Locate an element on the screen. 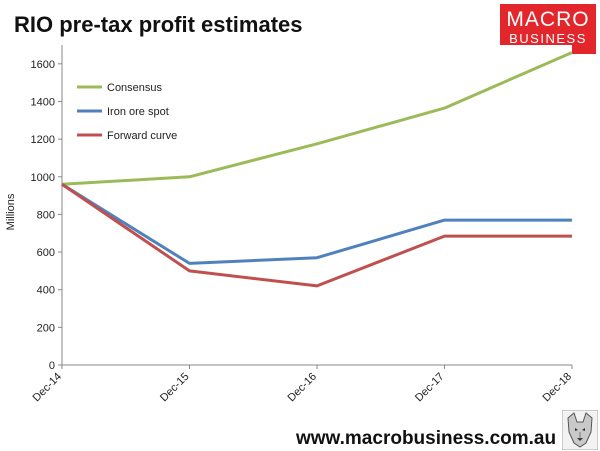 Image resolution: width=600 pixels, height=451 pixels. legend-label: Iron ore spot is located at coordinates (138, 112).